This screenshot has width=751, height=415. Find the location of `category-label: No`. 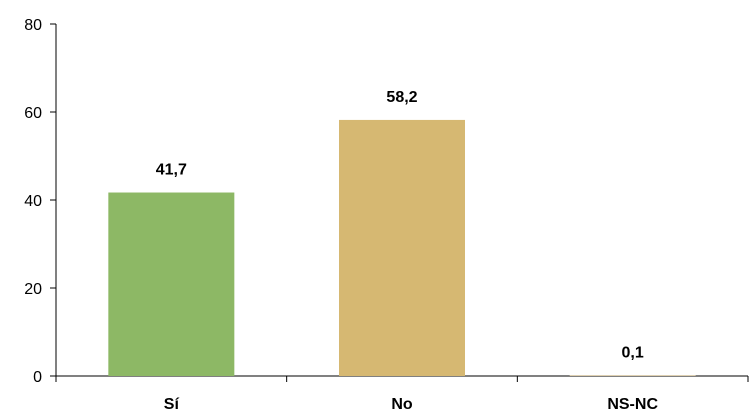

category-label: No is located at coordinates (402, 404).